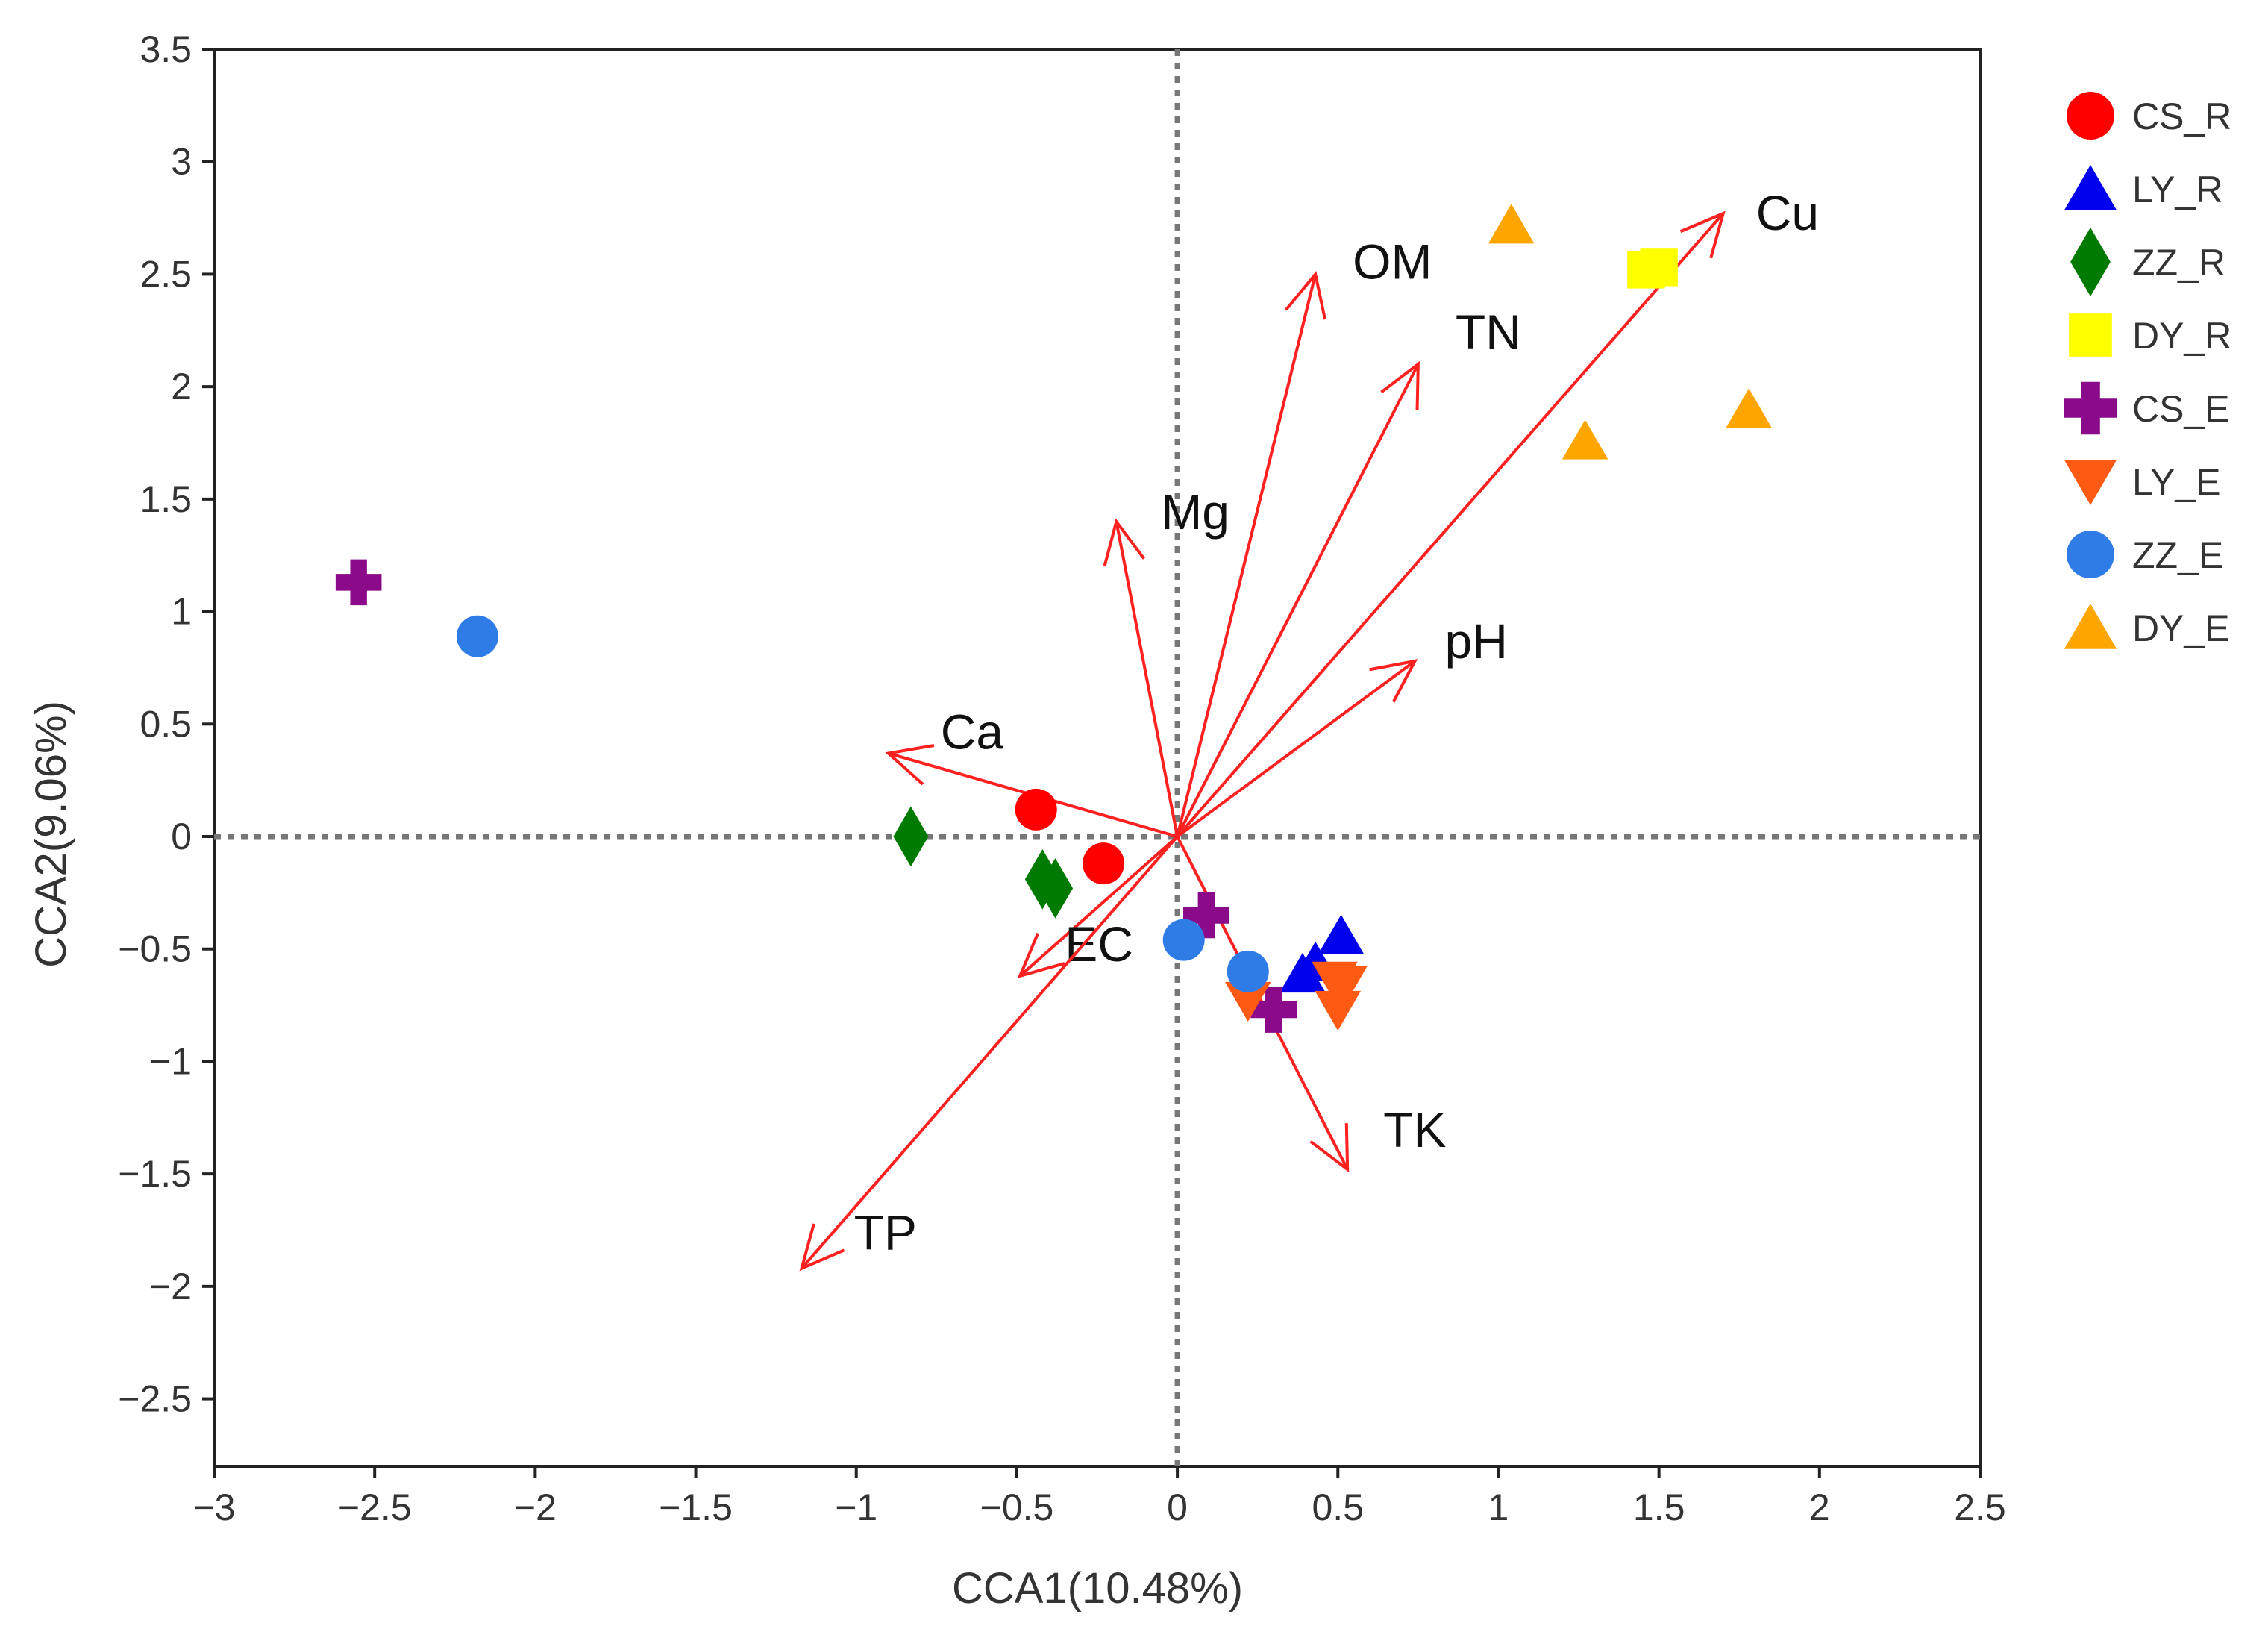 The height and width of the screenshot is (1632, 2268). What do you see at coordinates (983, 862) in the screenshot?
I see `series-zz-r` at bounding box center [983, 862].